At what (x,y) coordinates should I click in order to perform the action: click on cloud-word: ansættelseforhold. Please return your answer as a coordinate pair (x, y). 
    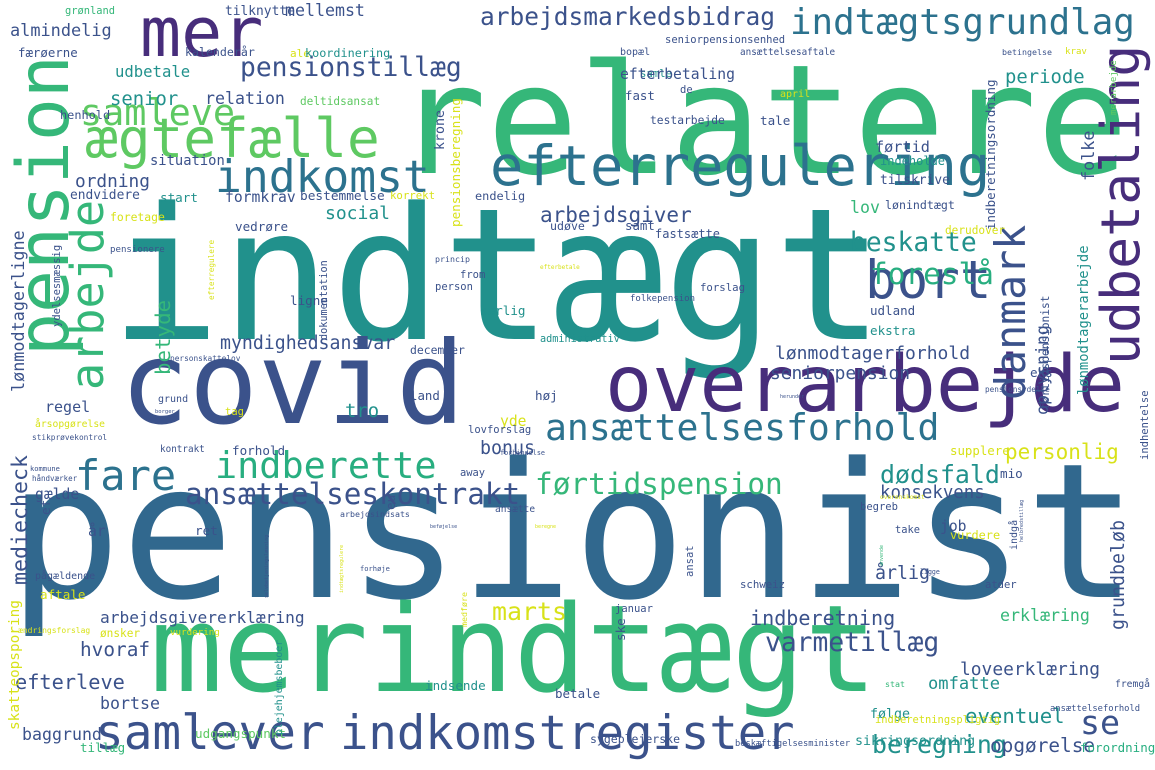
    Looking at the image, I should click on (1095, 709).